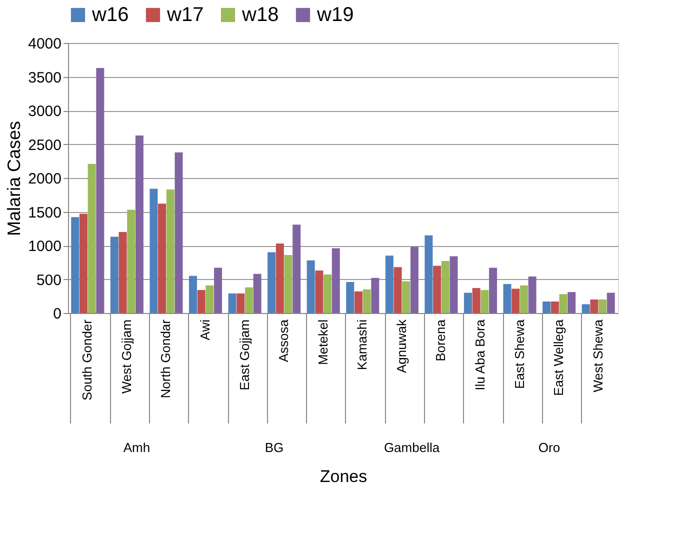 This screenshot has width=673, height=533. Describe the element at coordinates (45, 145) in the screenshot. I see `y-tick-label: 2500` at that location.